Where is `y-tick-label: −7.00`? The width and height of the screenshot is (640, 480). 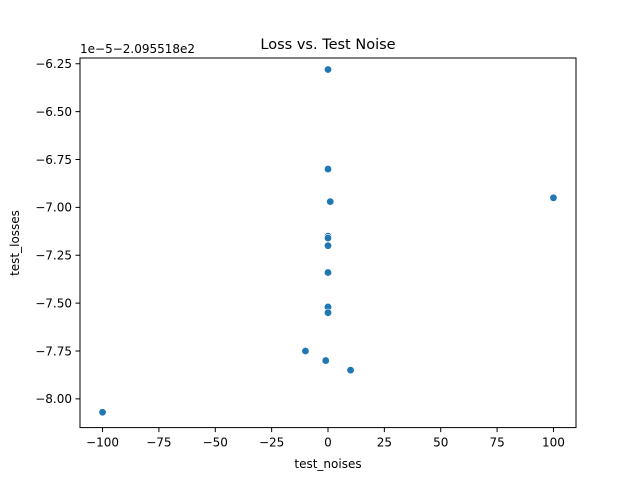
y-tick-label: −7.00 is located at coordinates (53, 208).